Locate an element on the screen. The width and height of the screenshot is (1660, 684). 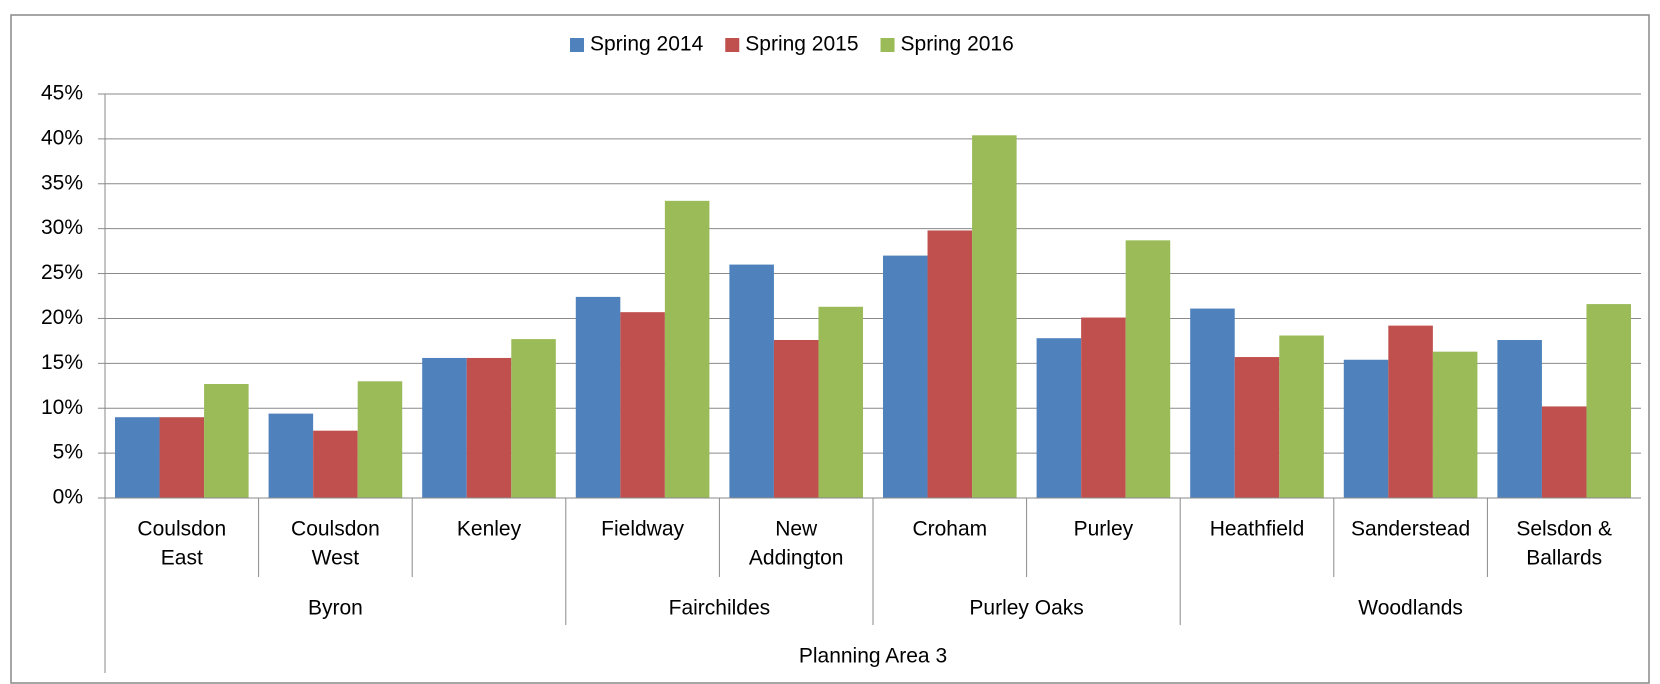
y-tick-label: 20% is located at coordinates (62, 317).